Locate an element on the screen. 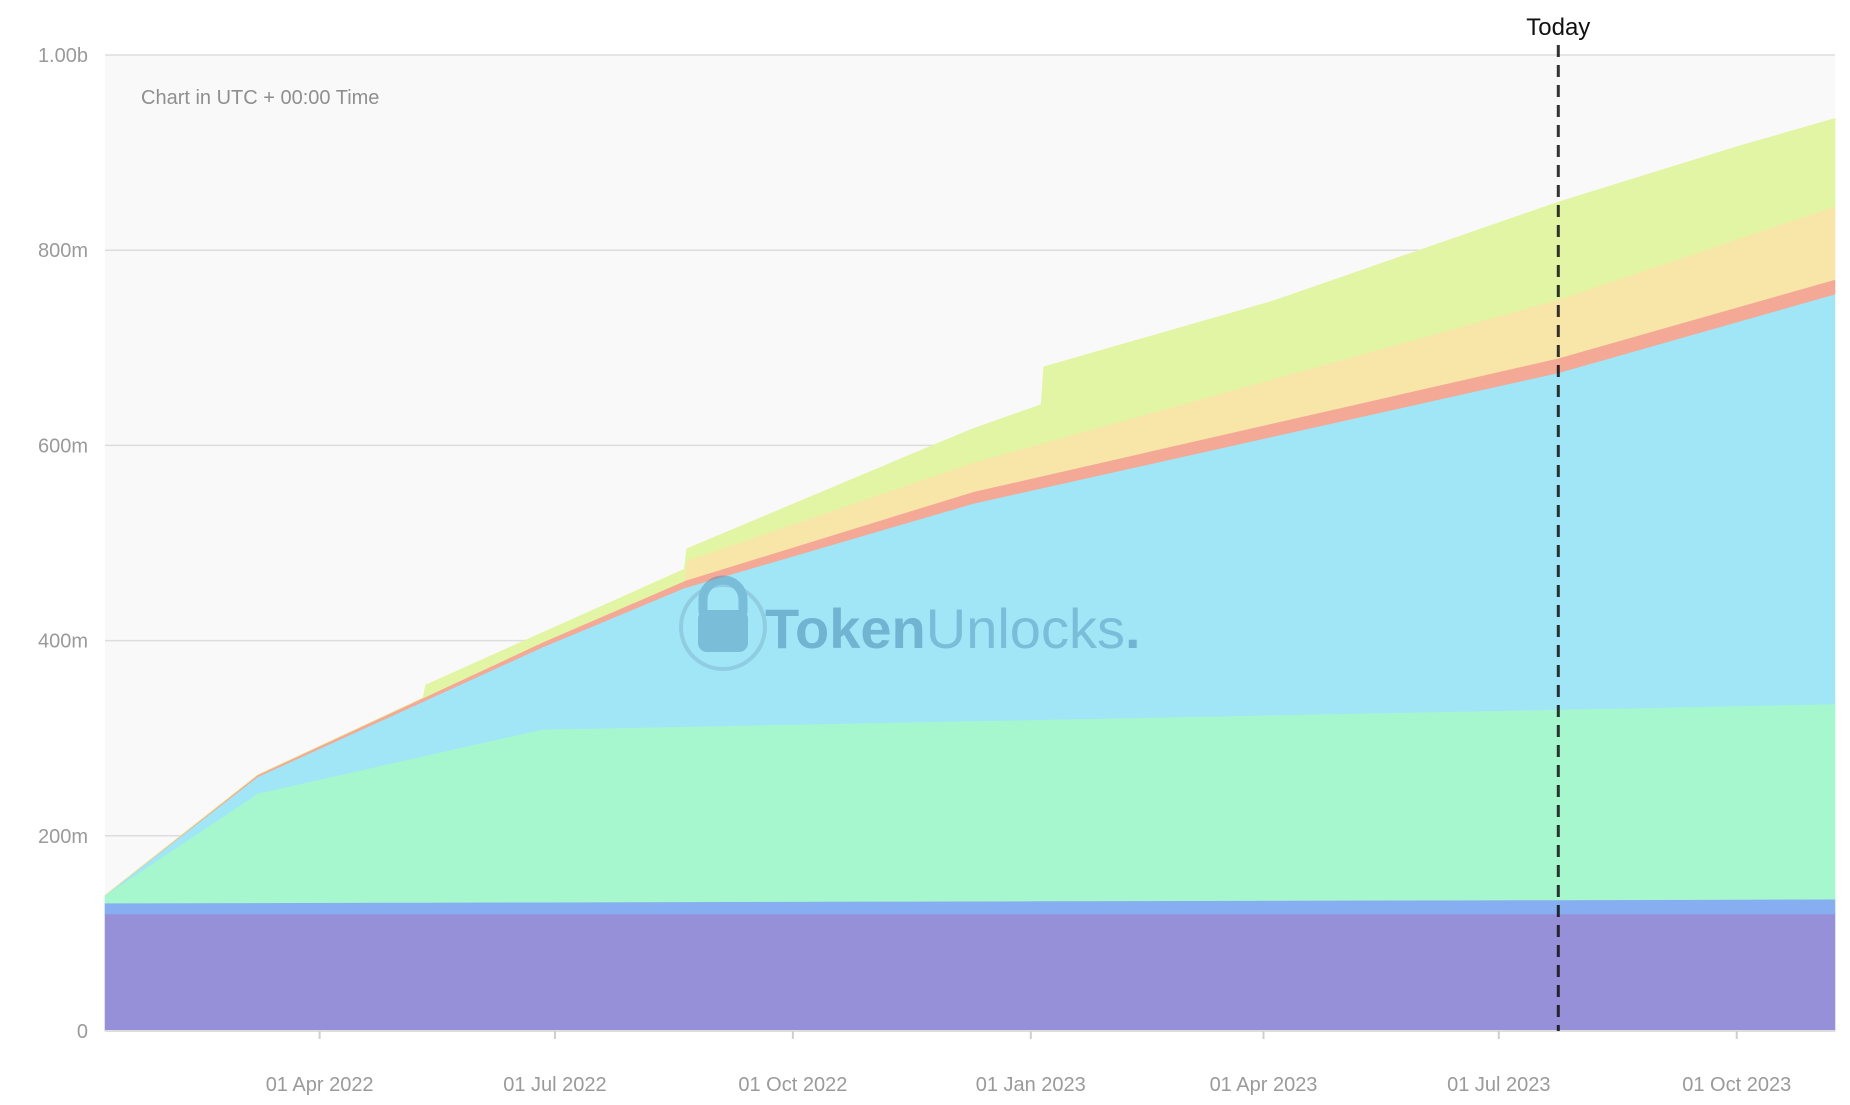 The width and height of the screenshot is (1850, 1105). watermark-text: TokenUnlocks. is located at coordinates (953, 628).